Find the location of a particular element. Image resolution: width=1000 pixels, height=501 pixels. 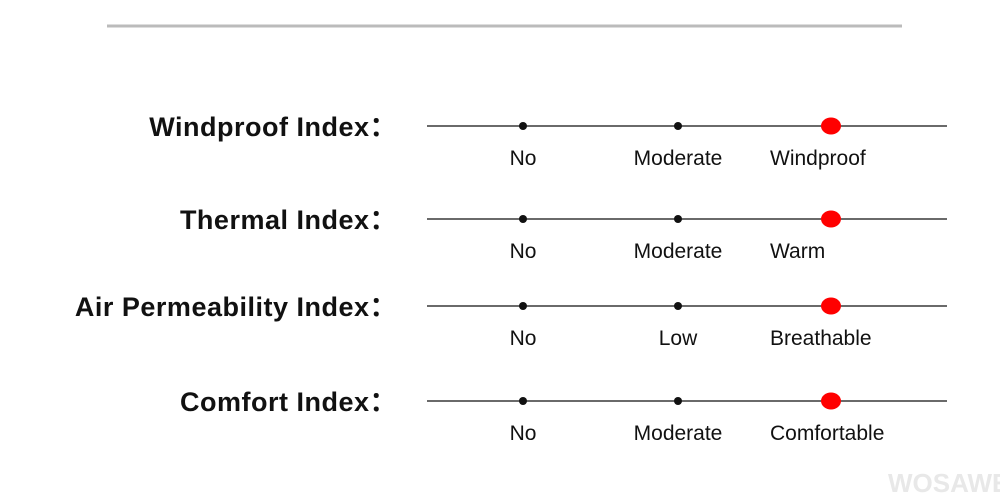

index-label: Windproof Index： is located at coordinates (273, 127).